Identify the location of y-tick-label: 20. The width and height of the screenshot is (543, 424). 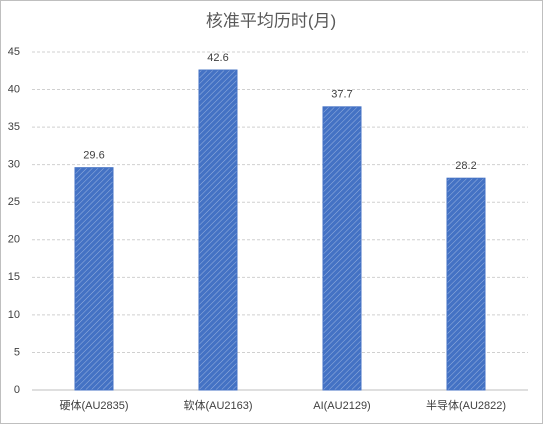
(14, 240).